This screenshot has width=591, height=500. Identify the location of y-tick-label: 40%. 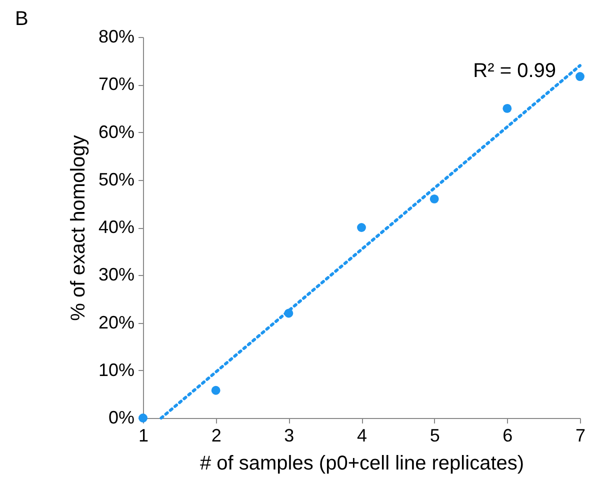
(116, 227).